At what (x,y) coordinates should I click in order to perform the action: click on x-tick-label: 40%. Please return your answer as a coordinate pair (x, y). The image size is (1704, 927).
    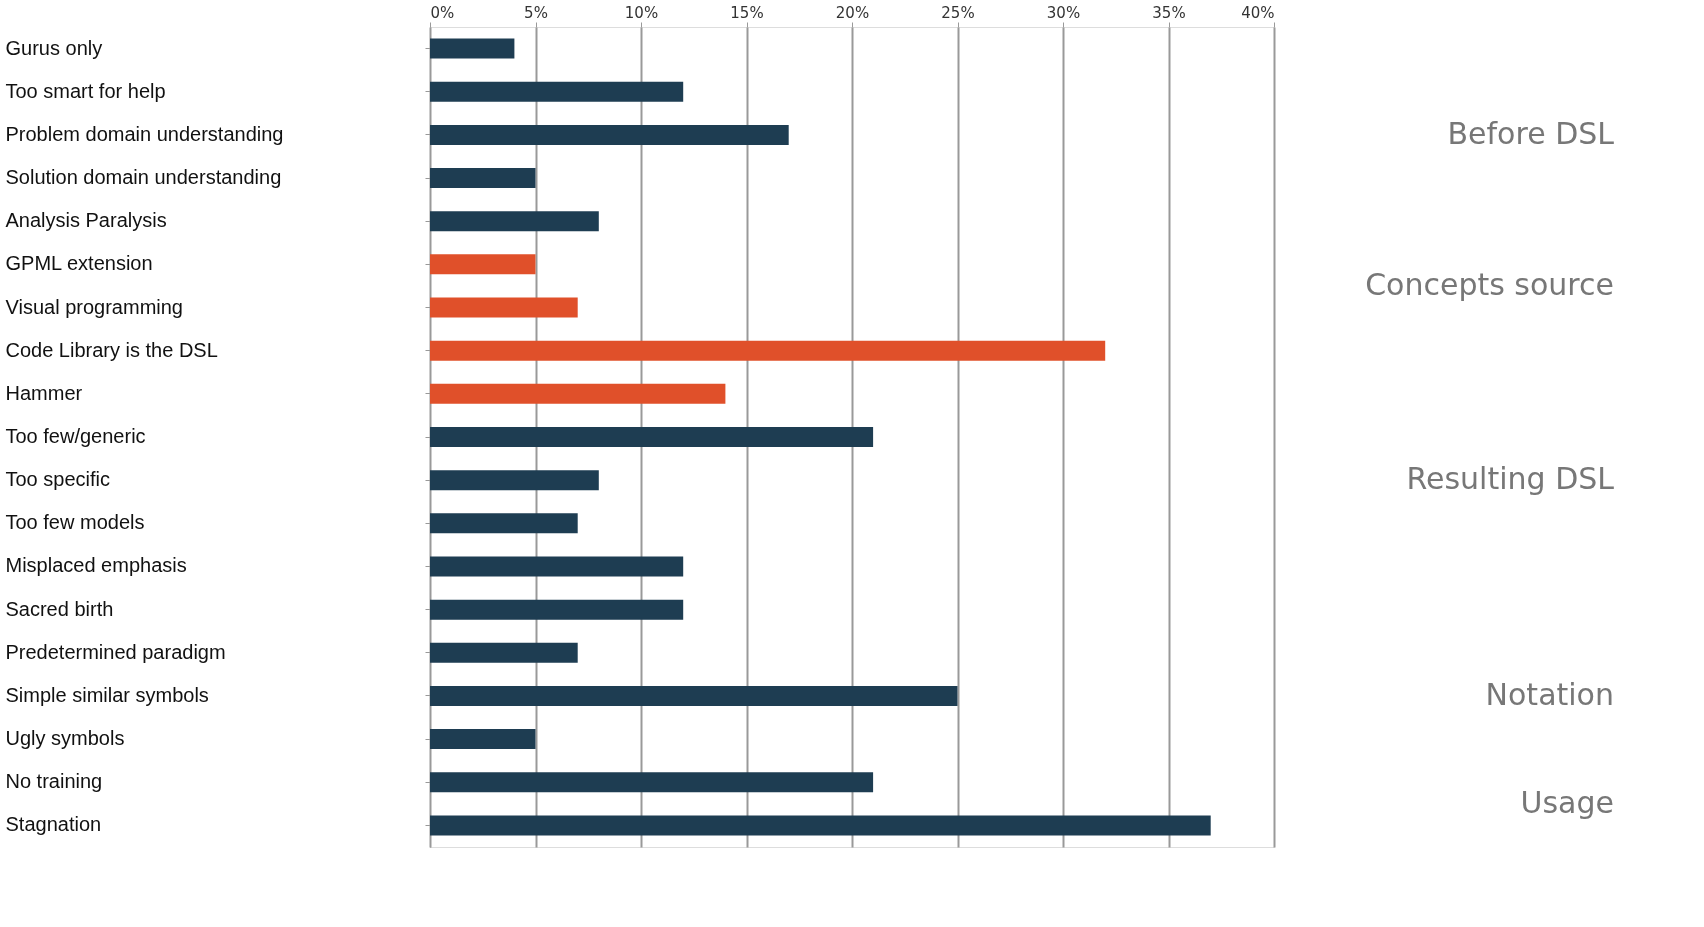
    Looking at the image, I should click on (1258, 12).